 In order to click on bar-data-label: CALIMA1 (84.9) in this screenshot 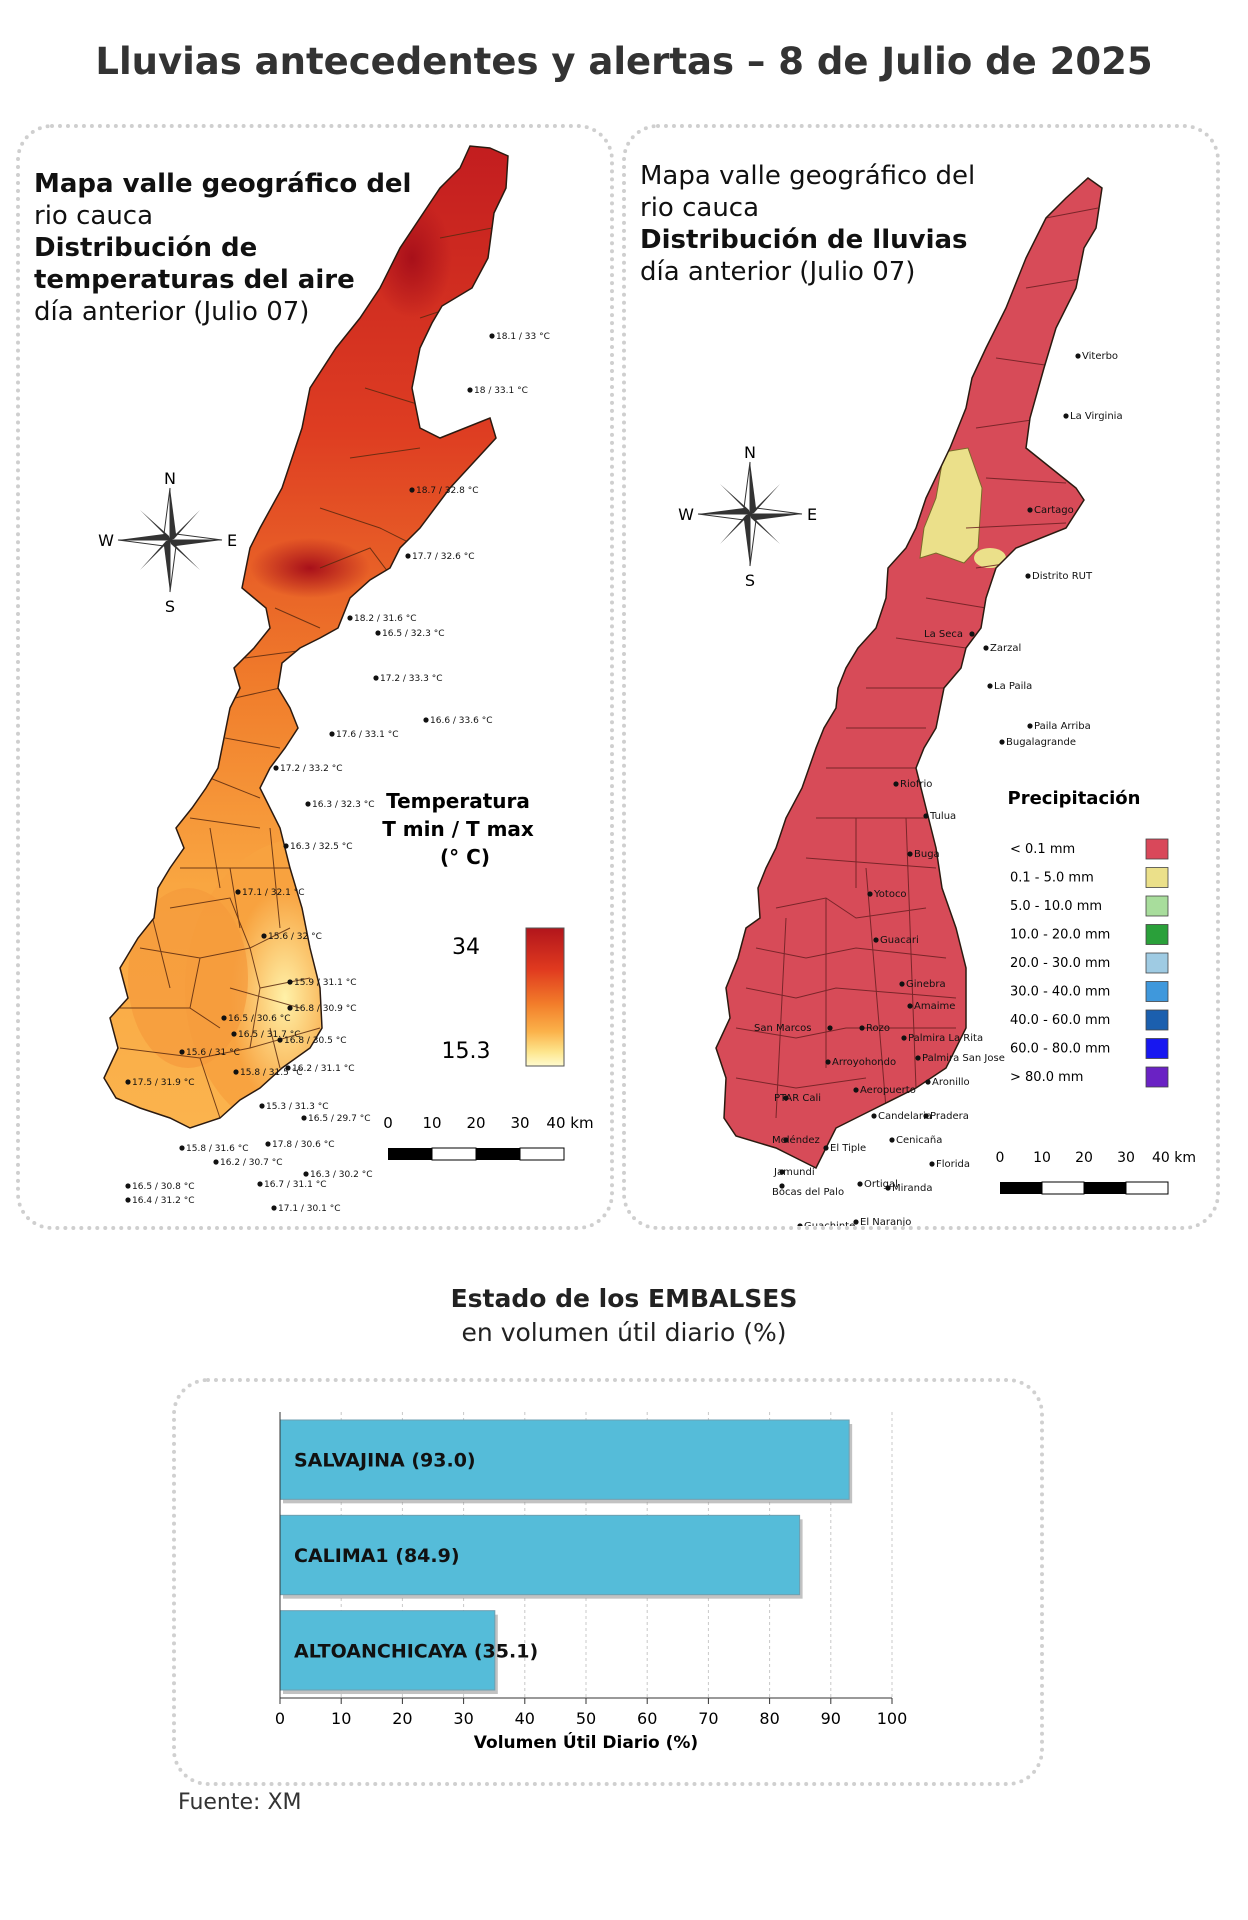, I will do `click(377, 1556)`.